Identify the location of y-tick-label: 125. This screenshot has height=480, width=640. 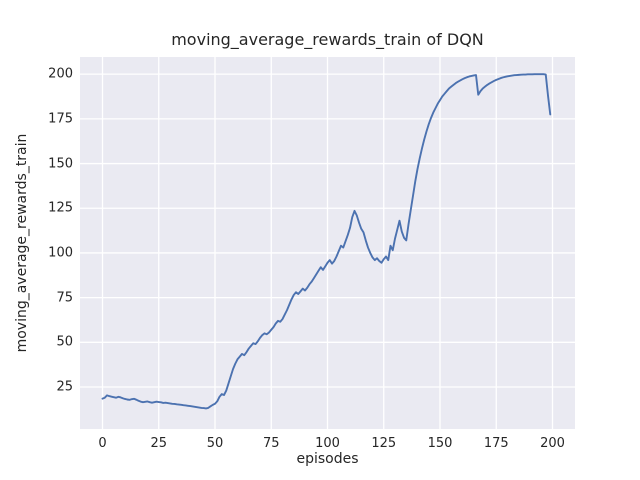
(60, 208).